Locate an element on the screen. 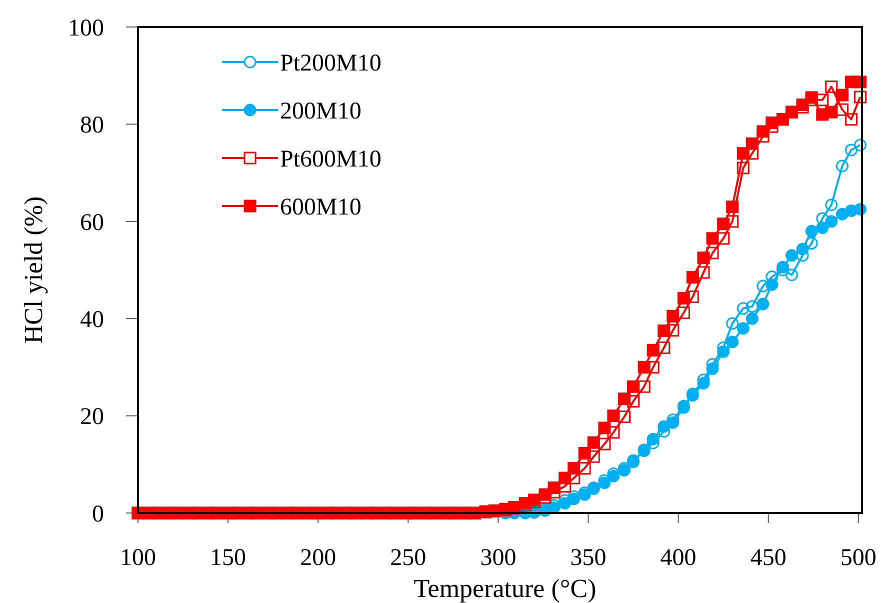 Image resolution: width=883 pixels, height=603 pixels. y-tick-label: 40 is located at coordinates (92, 320).